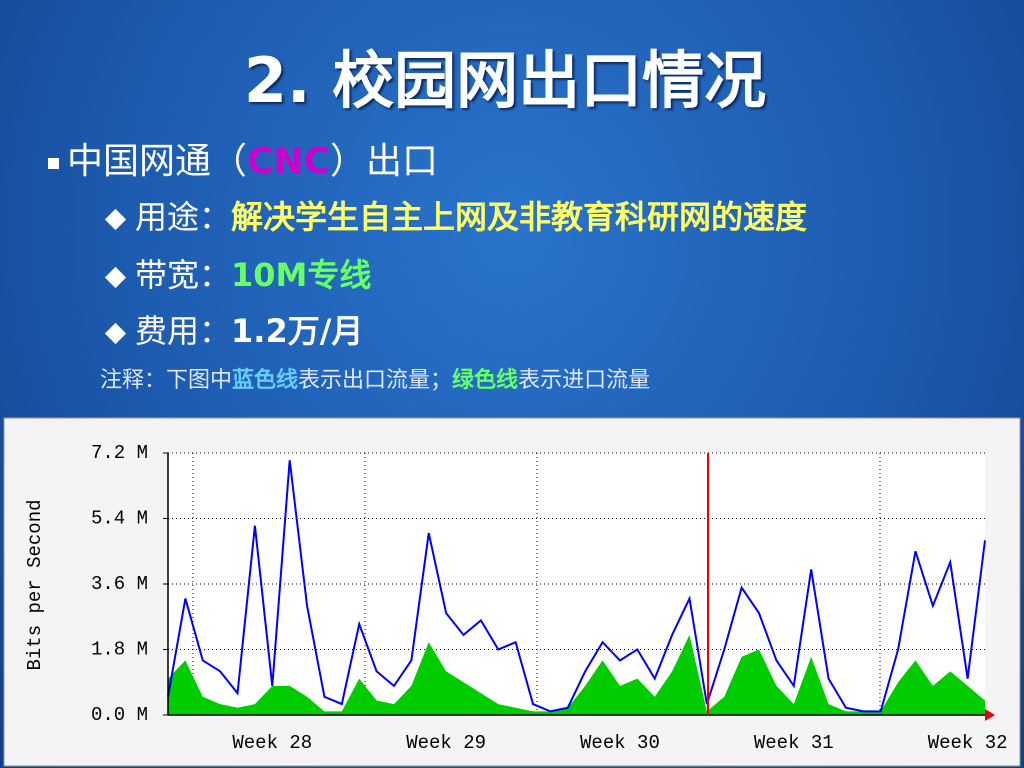  I want to click on note-text: 绿色线, so click(485, 380).